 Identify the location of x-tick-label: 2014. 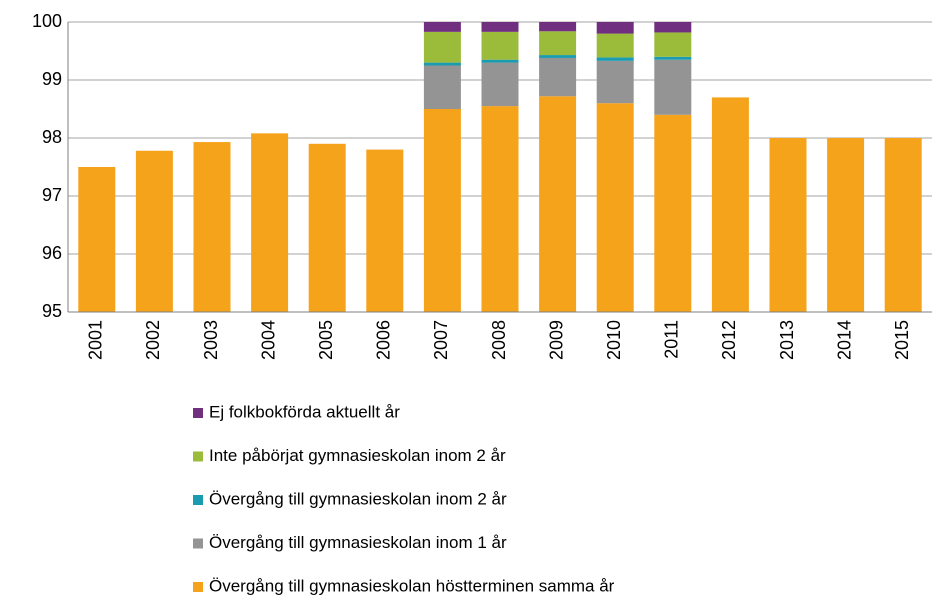
(844, 340).